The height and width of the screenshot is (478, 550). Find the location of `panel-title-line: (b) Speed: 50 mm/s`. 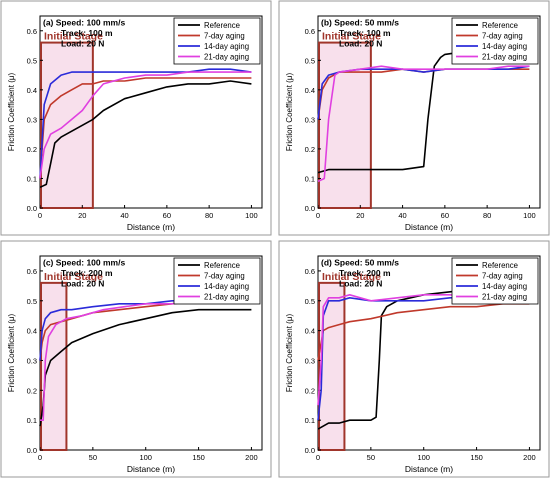

panel-title-line: (b) Speed: 50 mm/s is located at coordinates (360, 22).